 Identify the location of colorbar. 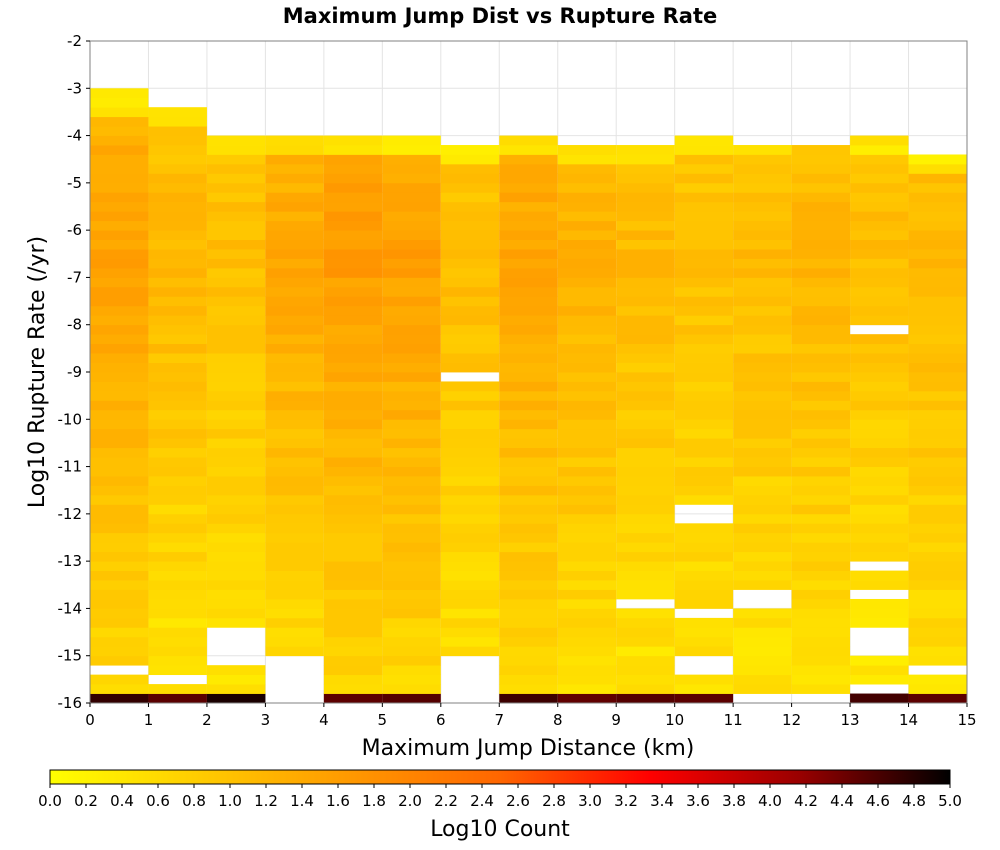
(500, 777).